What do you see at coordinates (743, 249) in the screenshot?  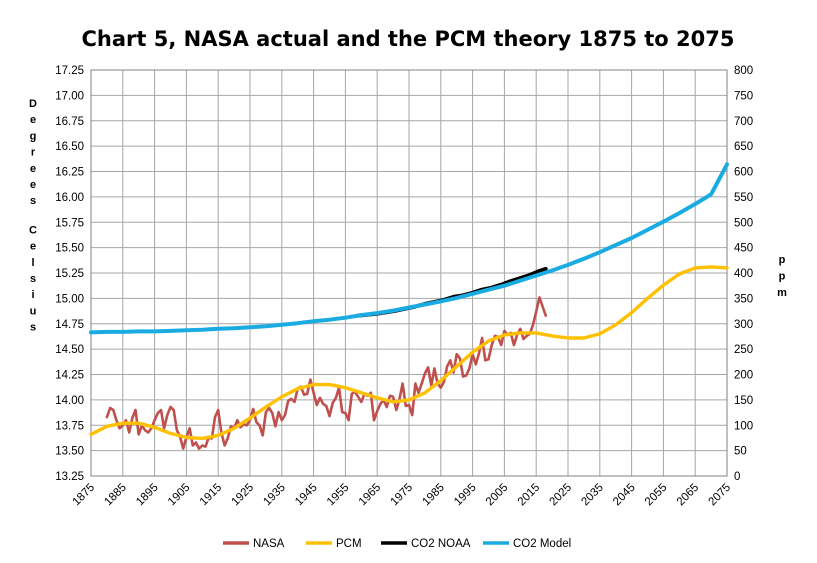 I see `y-right-tick-label: 450` at bounding box center [743, 249].